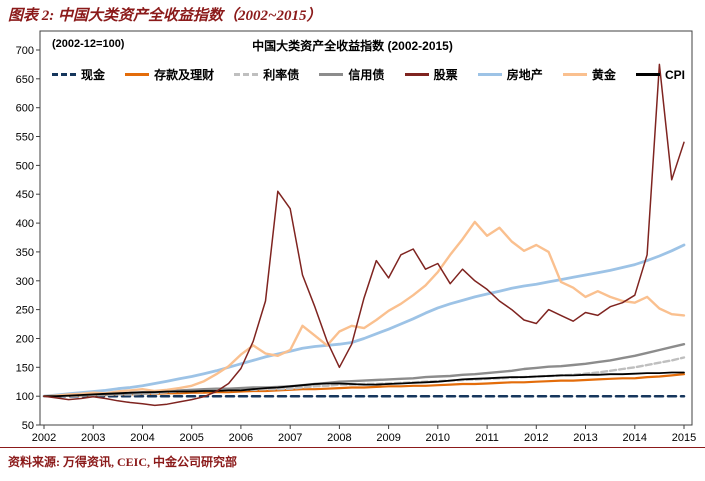 The height and width of the screenshot is (481, 705). I want to click on x-tick-label: 2015, so click(684, 438).